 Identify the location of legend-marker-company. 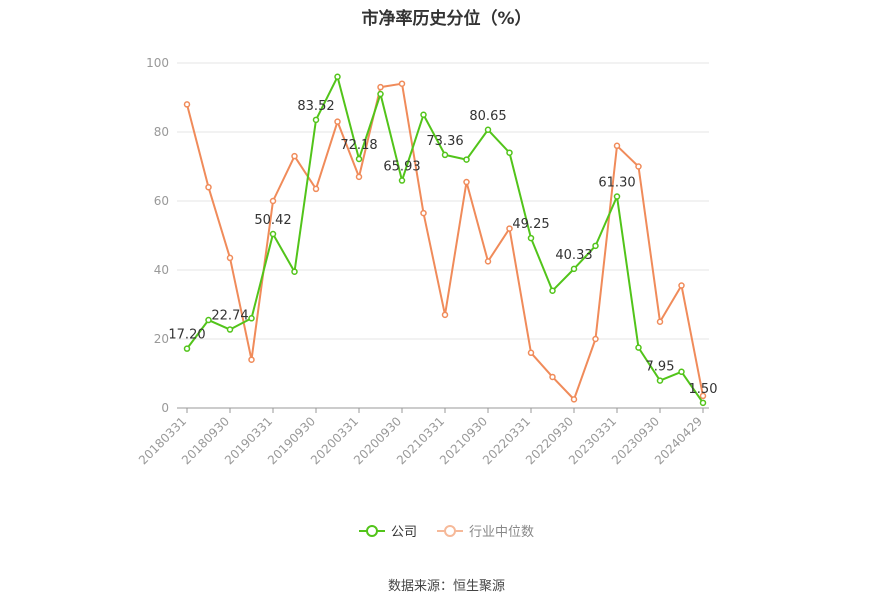
(371, 530).